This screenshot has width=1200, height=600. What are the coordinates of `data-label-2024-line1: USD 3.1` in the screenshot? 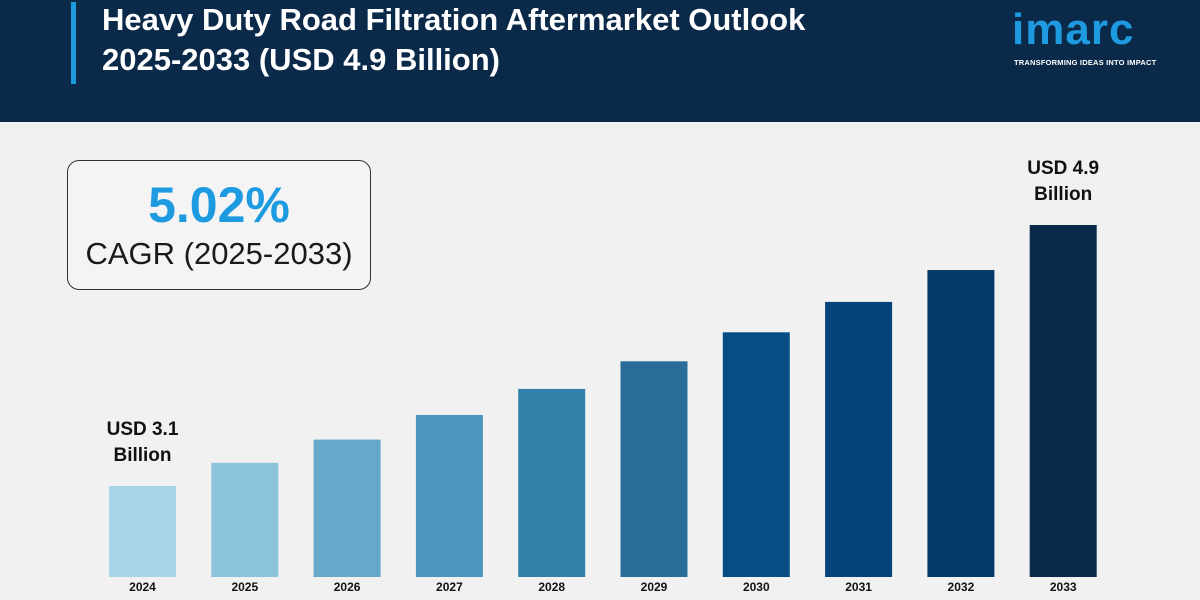 It's located at (143, 429).